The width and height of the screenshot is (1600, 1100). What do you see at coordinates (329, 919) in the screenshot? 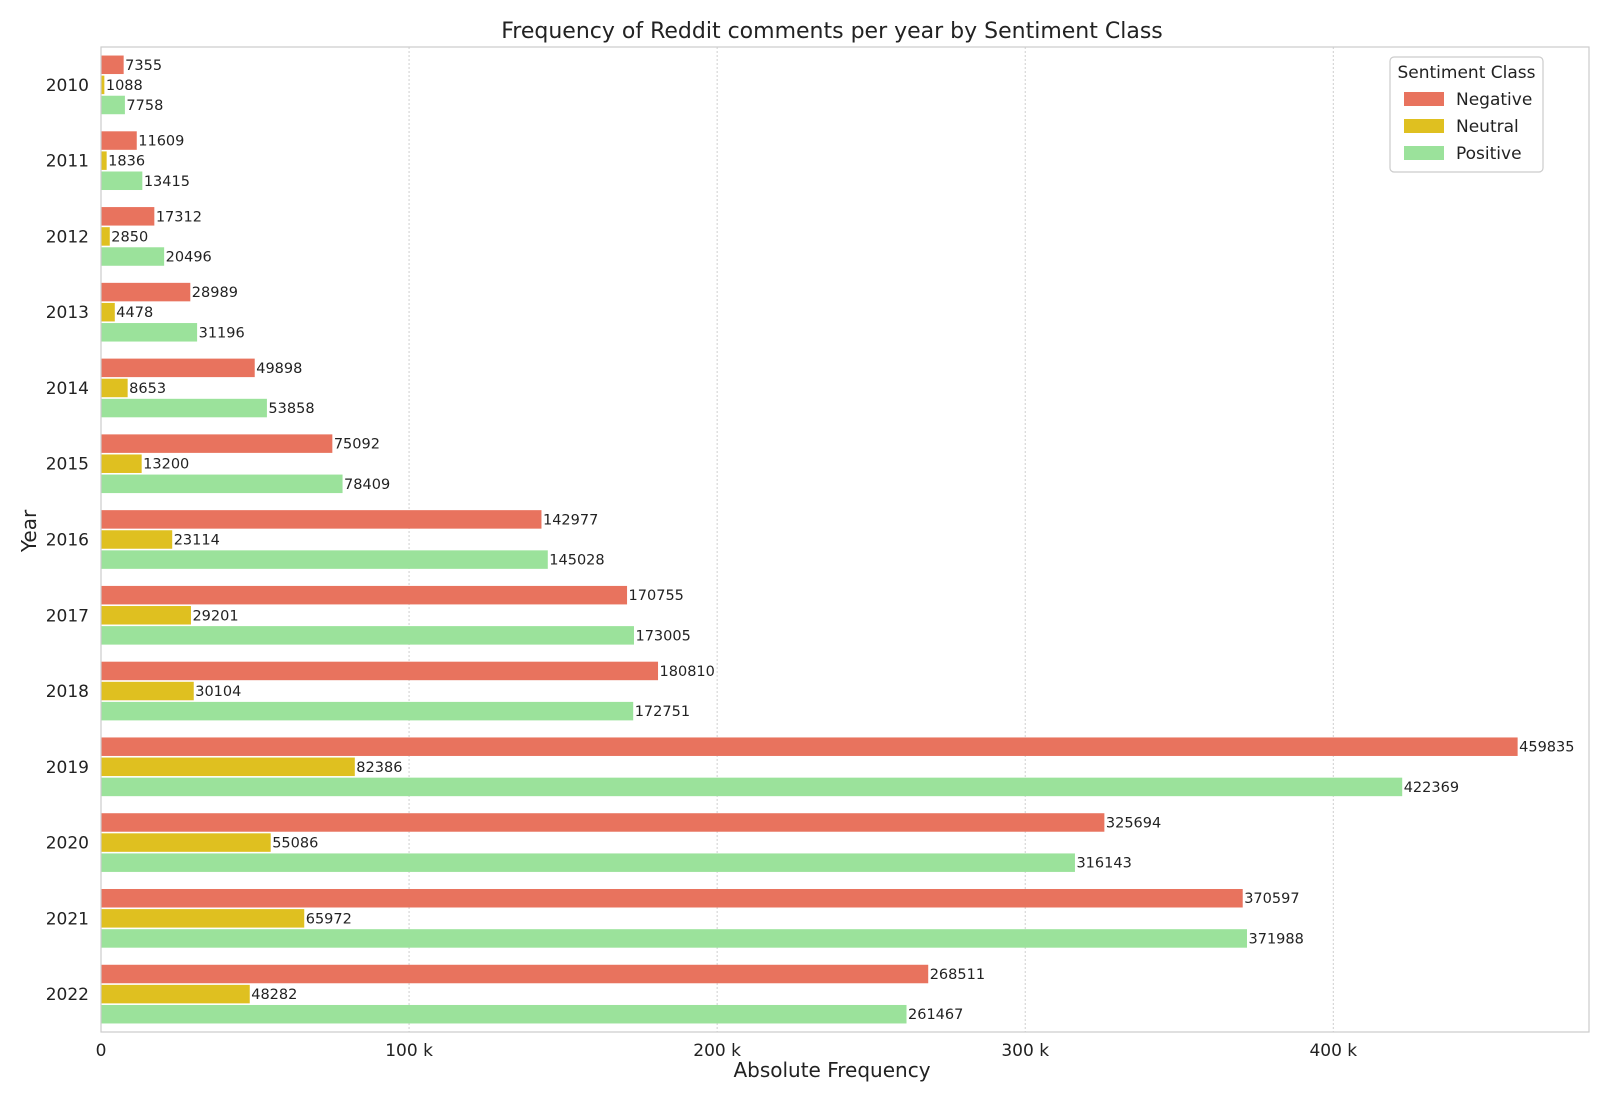
I see `bar-value-label: 65972` at bounding box center [329, 919].